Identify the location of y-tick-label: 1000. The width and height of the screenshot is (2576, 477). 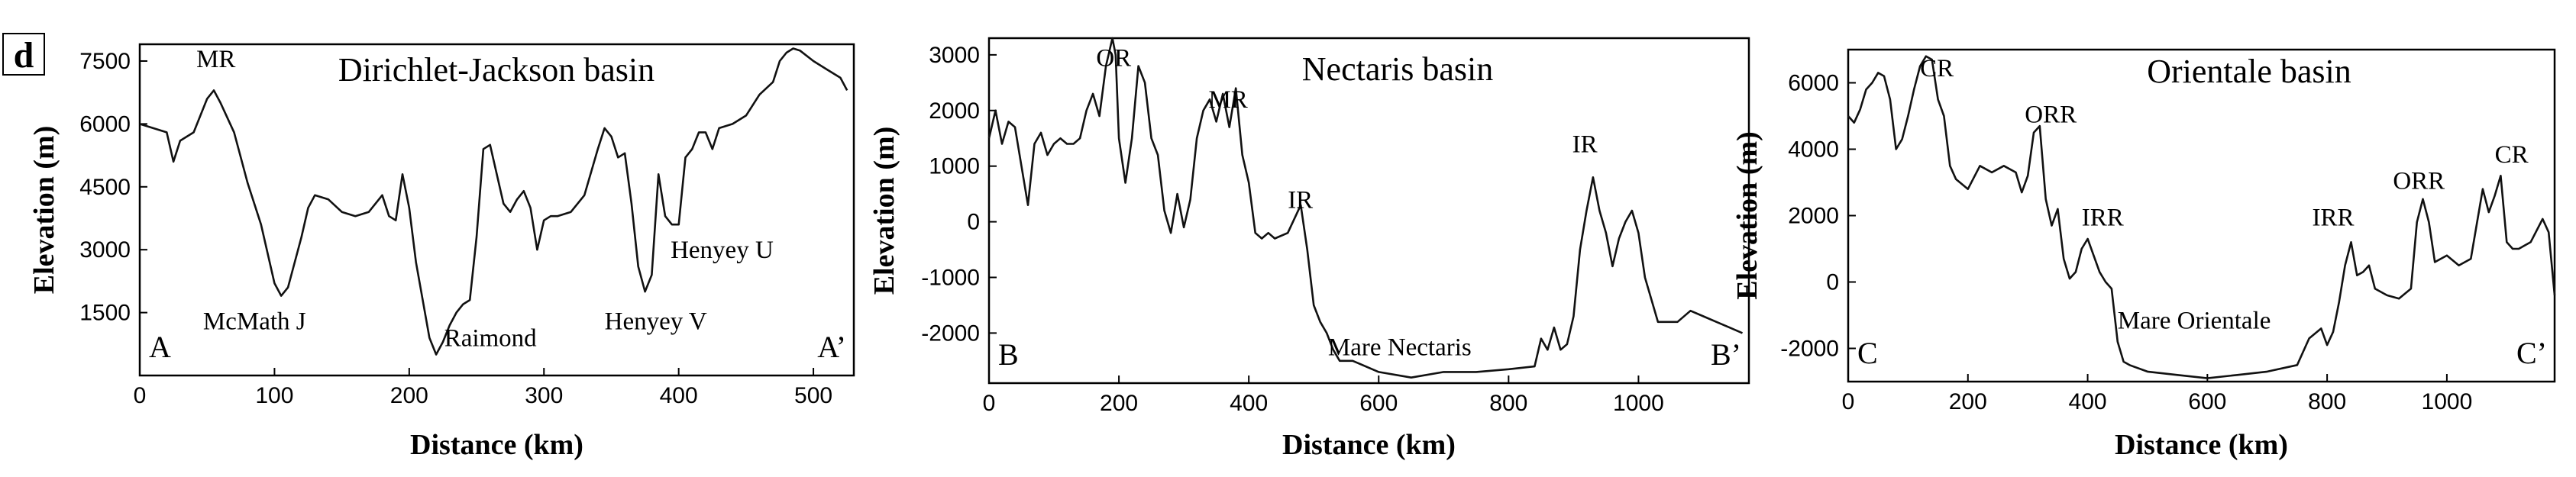
(954, 167).